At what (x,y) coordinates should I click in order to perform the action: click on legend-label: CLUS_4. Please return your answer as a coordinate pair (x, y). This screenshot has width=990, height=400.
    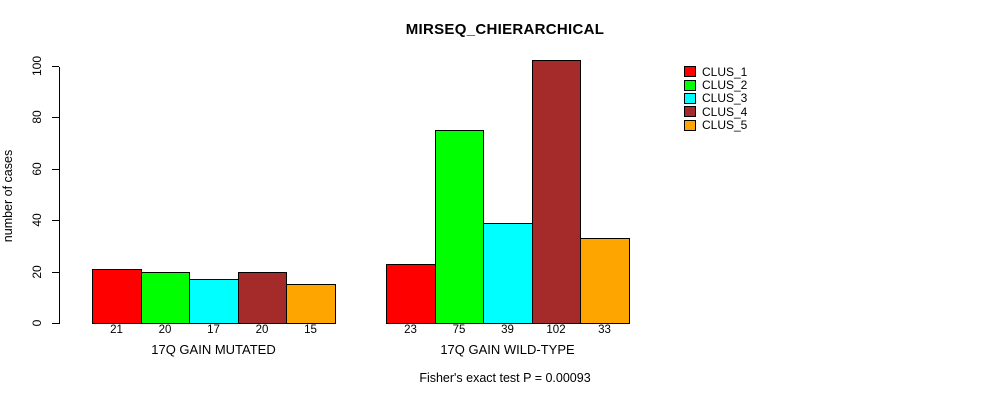
    Looking at the image, I should click on (725, 111).